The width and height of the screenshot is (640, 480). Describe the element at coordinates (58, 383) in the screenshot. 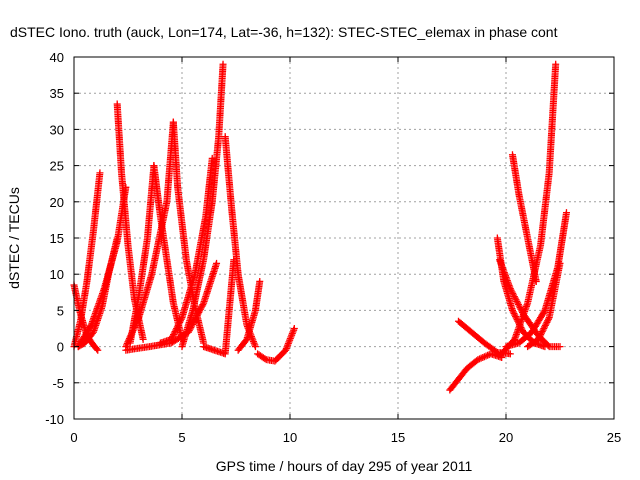

I see `y-tick-label: -5` at that location.